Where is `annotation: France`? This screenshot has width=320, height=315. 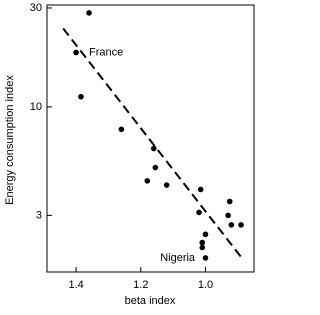 annotation: France is located at coordinates (106, 52).